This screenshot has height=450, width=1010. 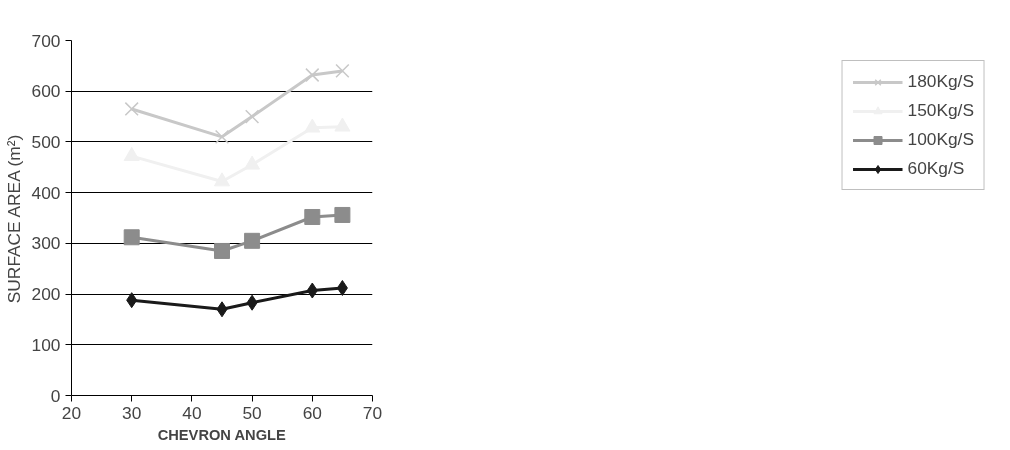 I want to click on y-tick-label: 600, so click(x=46, y=91).